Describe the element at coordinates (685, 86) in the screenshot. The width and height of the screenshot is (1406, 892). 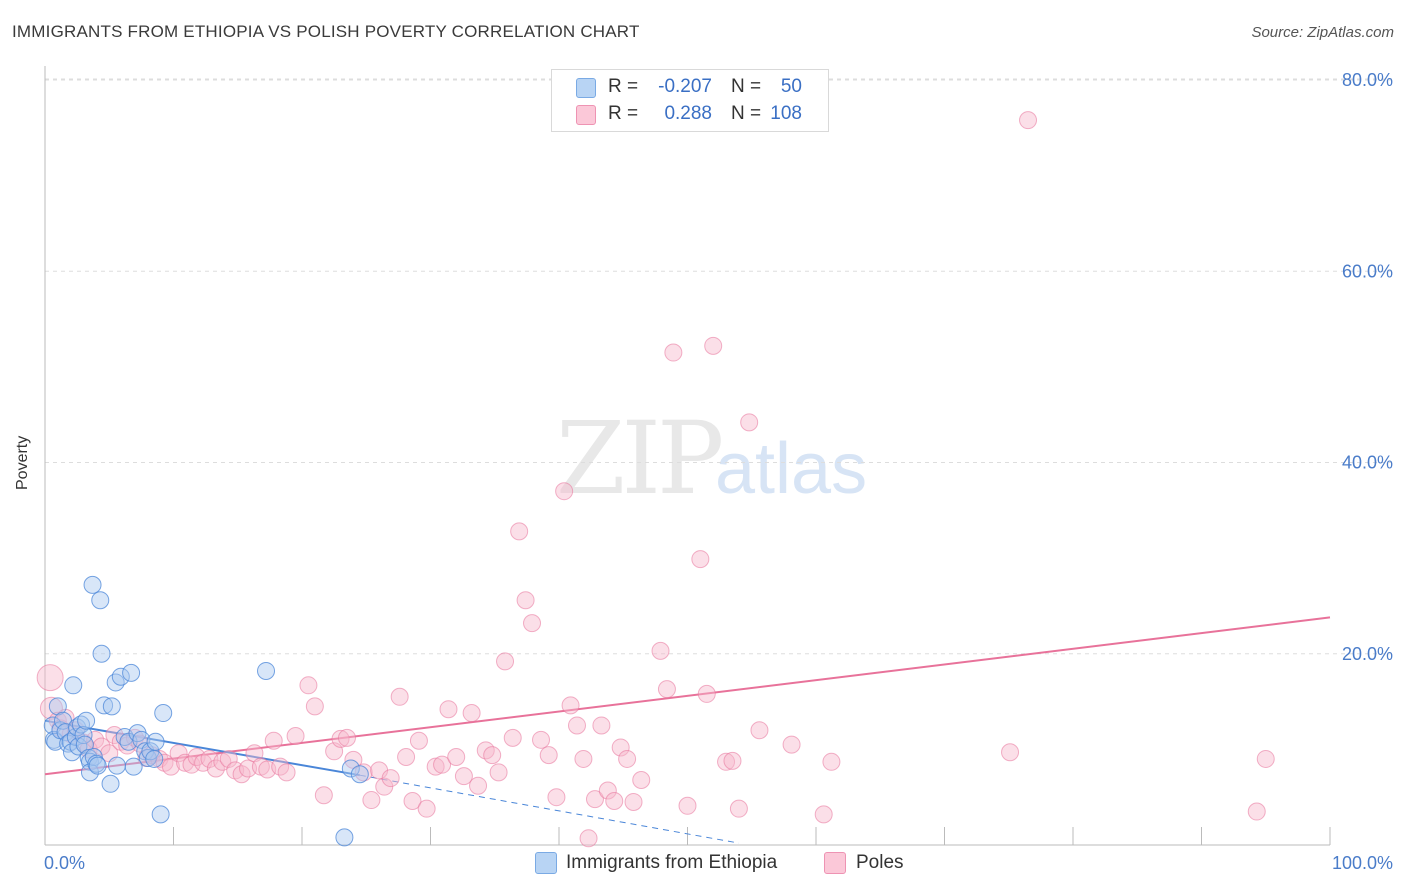
I see `legend-r-value: -0.207` at that location.